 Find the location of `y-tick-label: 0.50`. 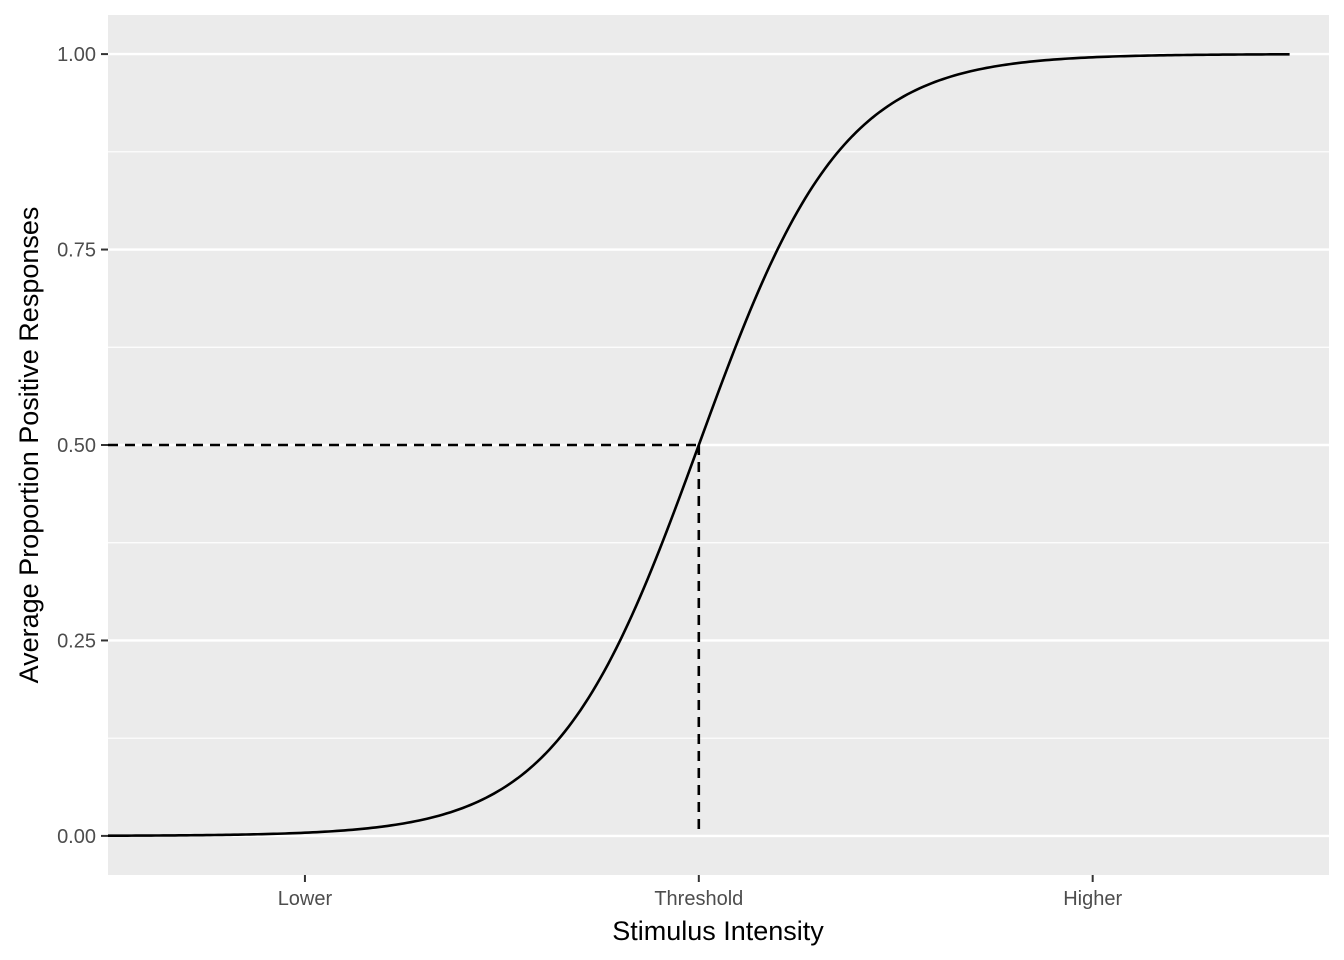

y-tick-label: 0.50 is located at coordinates (76, 446).